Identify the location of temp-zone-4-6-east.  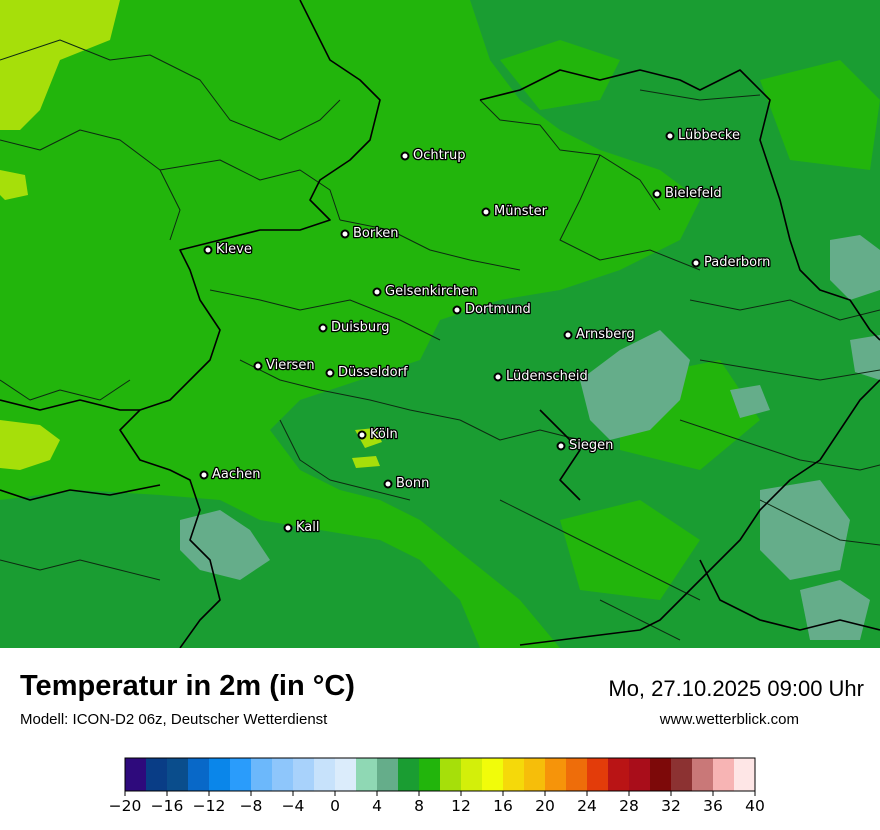
(805, 530).